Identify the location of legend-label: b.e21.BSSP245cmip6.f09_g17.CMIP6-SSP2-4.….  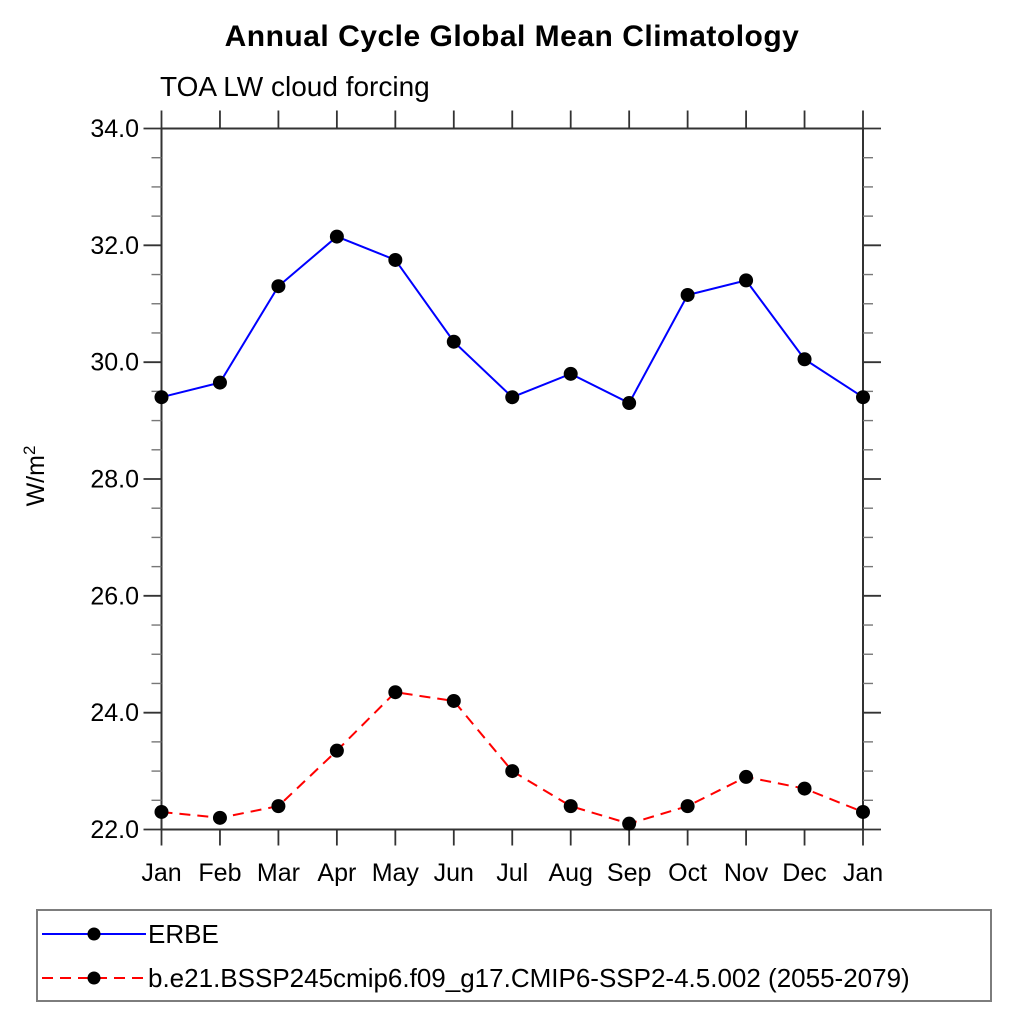
(529, 977).